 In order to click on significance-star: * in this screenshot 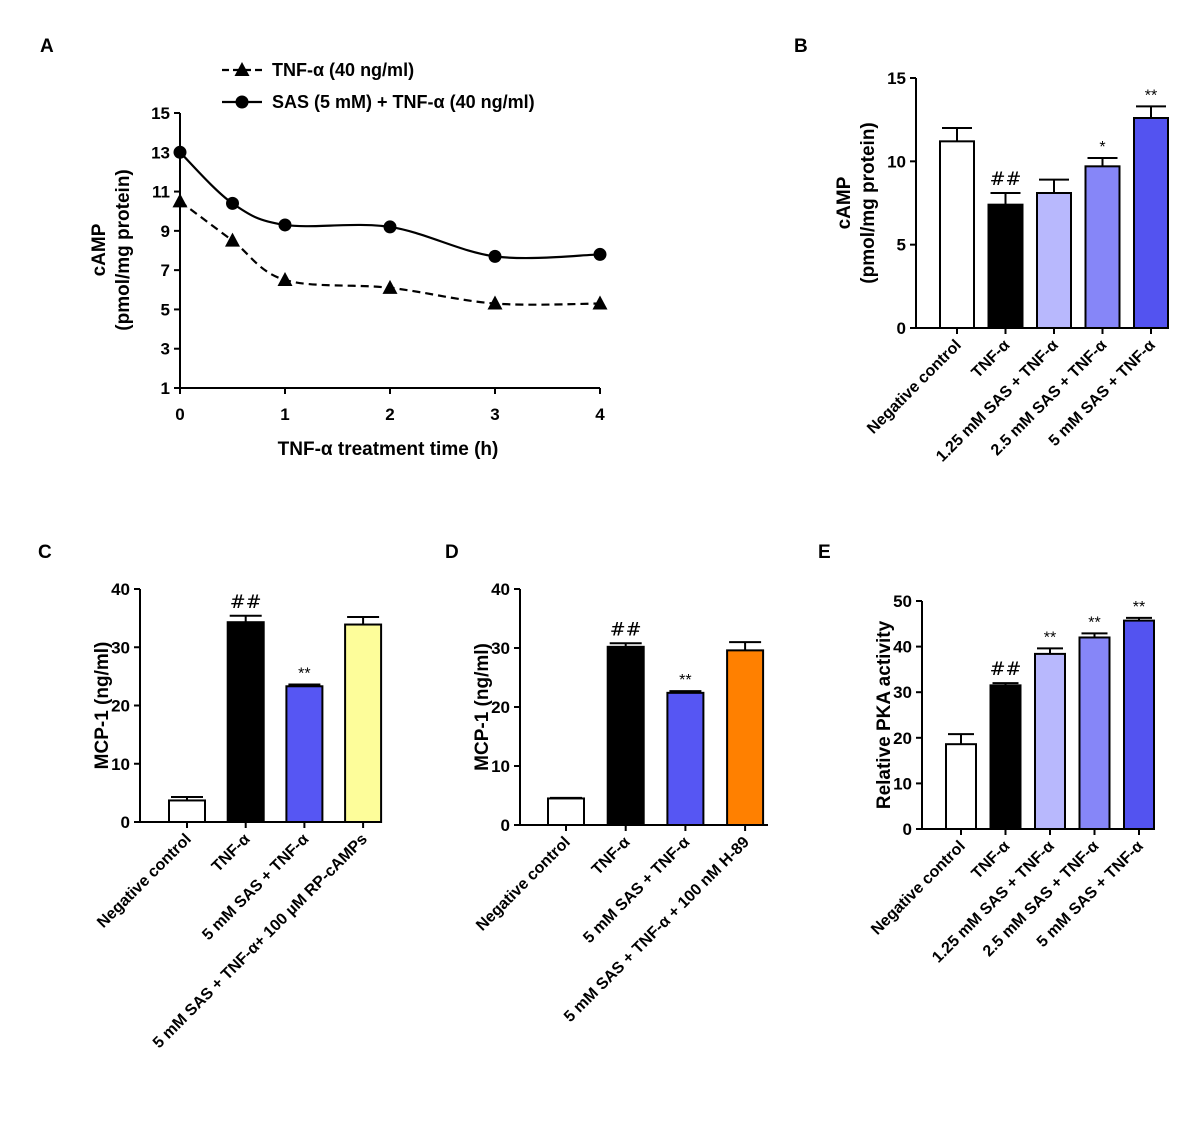, I will do `click(1102, 147)`.